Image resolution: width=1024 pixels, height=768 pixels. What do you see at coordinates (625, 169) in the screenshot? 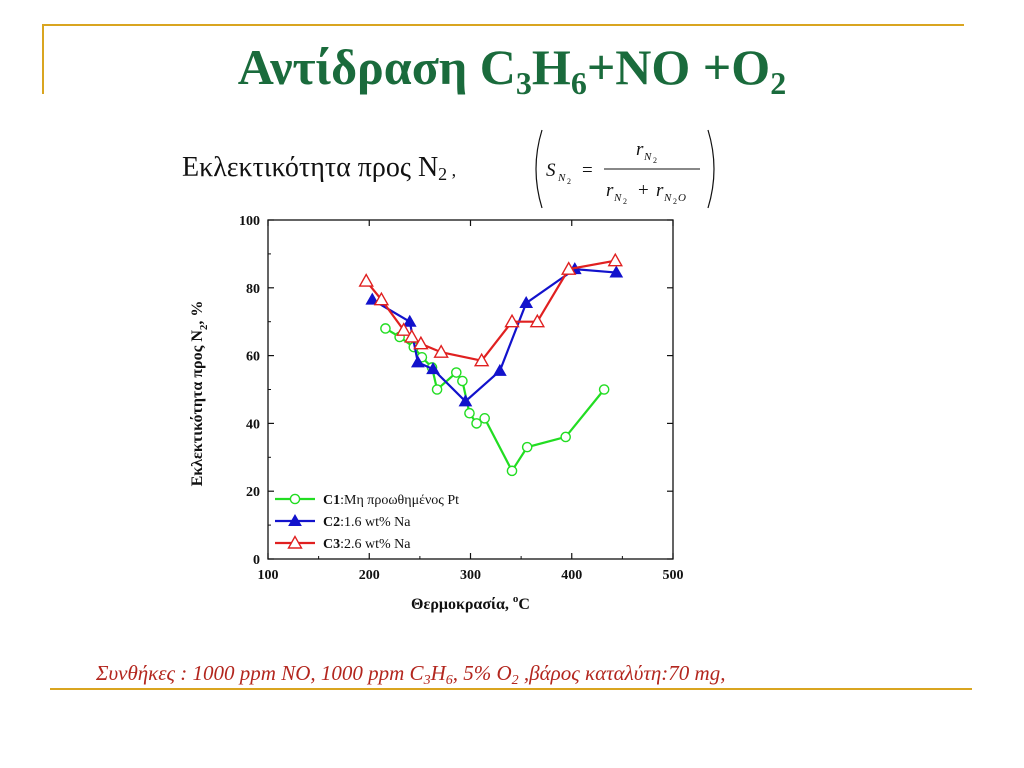
I see `selectivity-formula: S N 2 = r N 2 r N 2 + r N 2 O` at bounding box center [625, 169].